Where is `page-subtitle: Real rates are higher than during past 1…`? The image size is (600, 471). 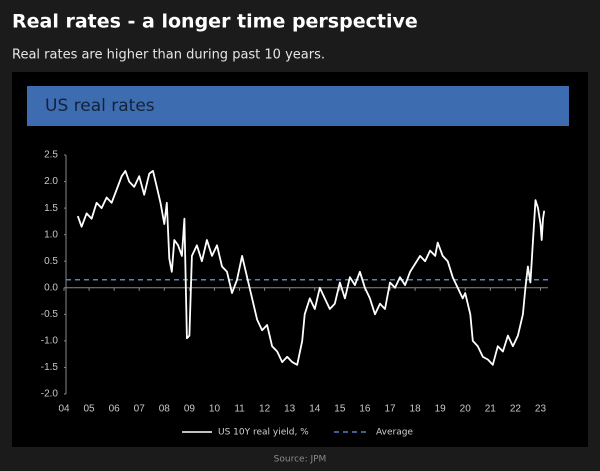
page-subtitle: Real rates are higher than during past 1… is located at coordinates (168, 55).